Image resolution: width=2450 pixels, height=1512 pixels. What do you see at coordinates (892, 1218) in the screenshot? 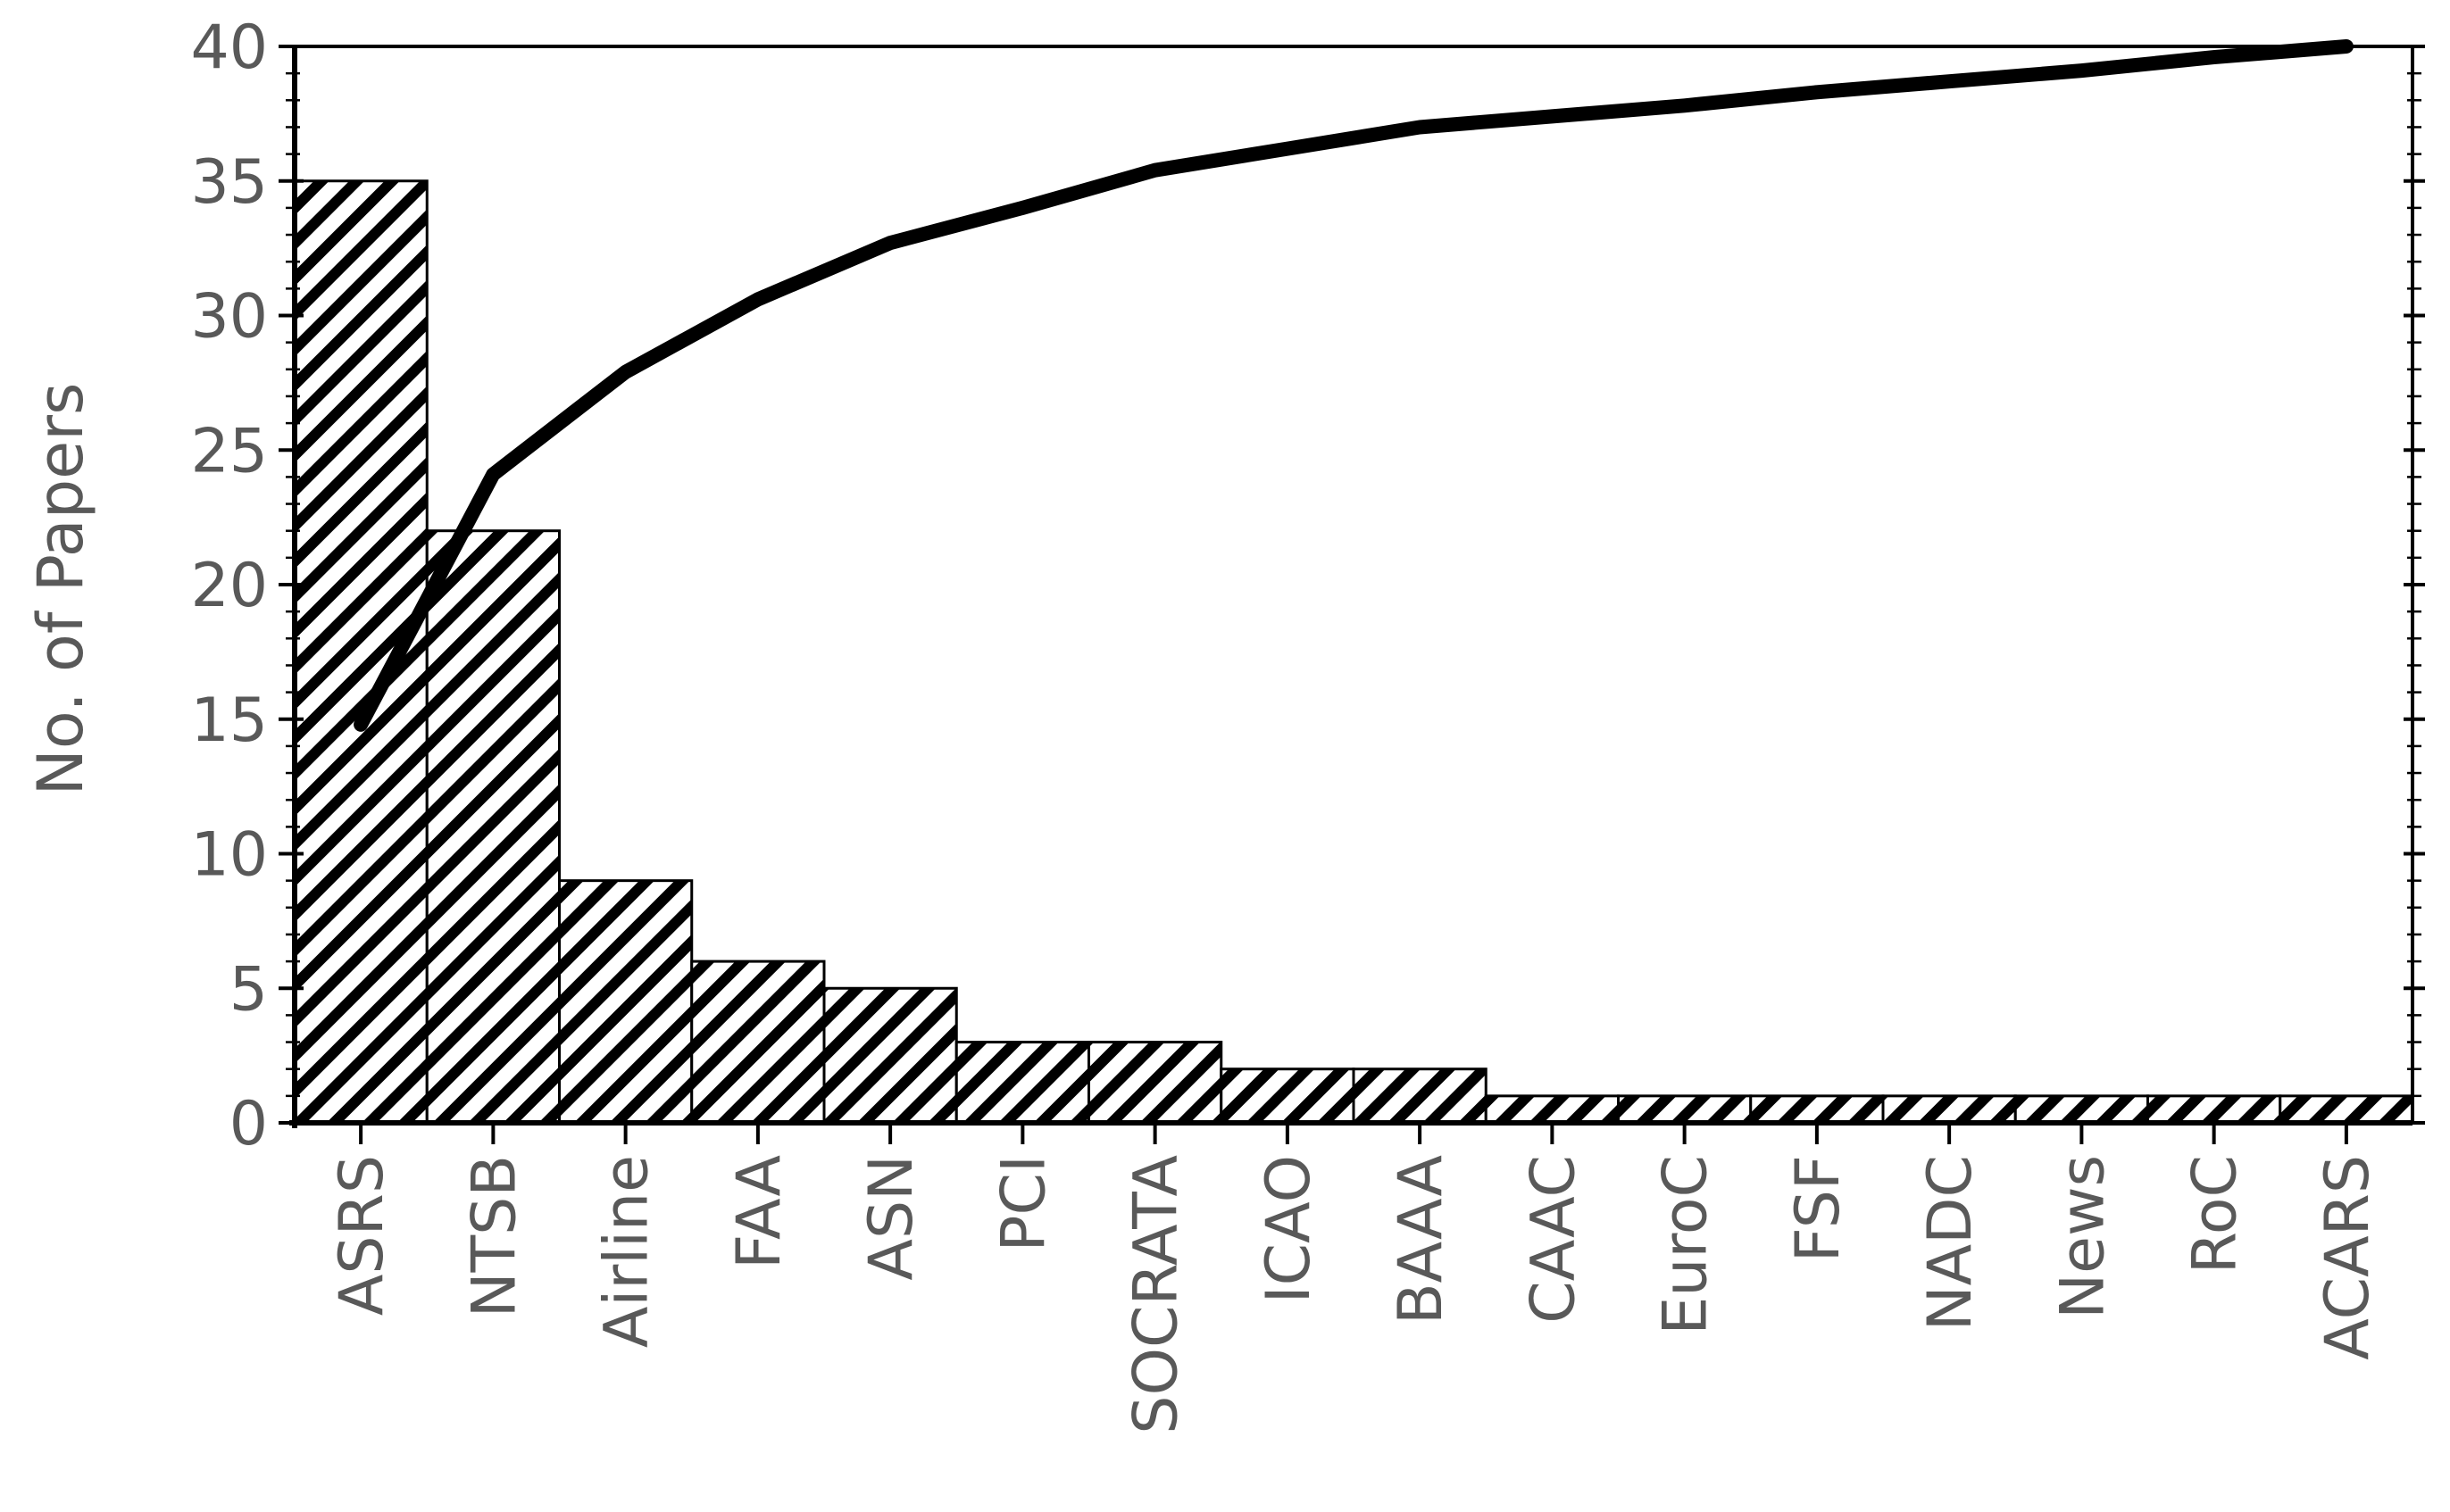
I see `x-tick-label-asn: ASN` at bounding box center [892, 1218].